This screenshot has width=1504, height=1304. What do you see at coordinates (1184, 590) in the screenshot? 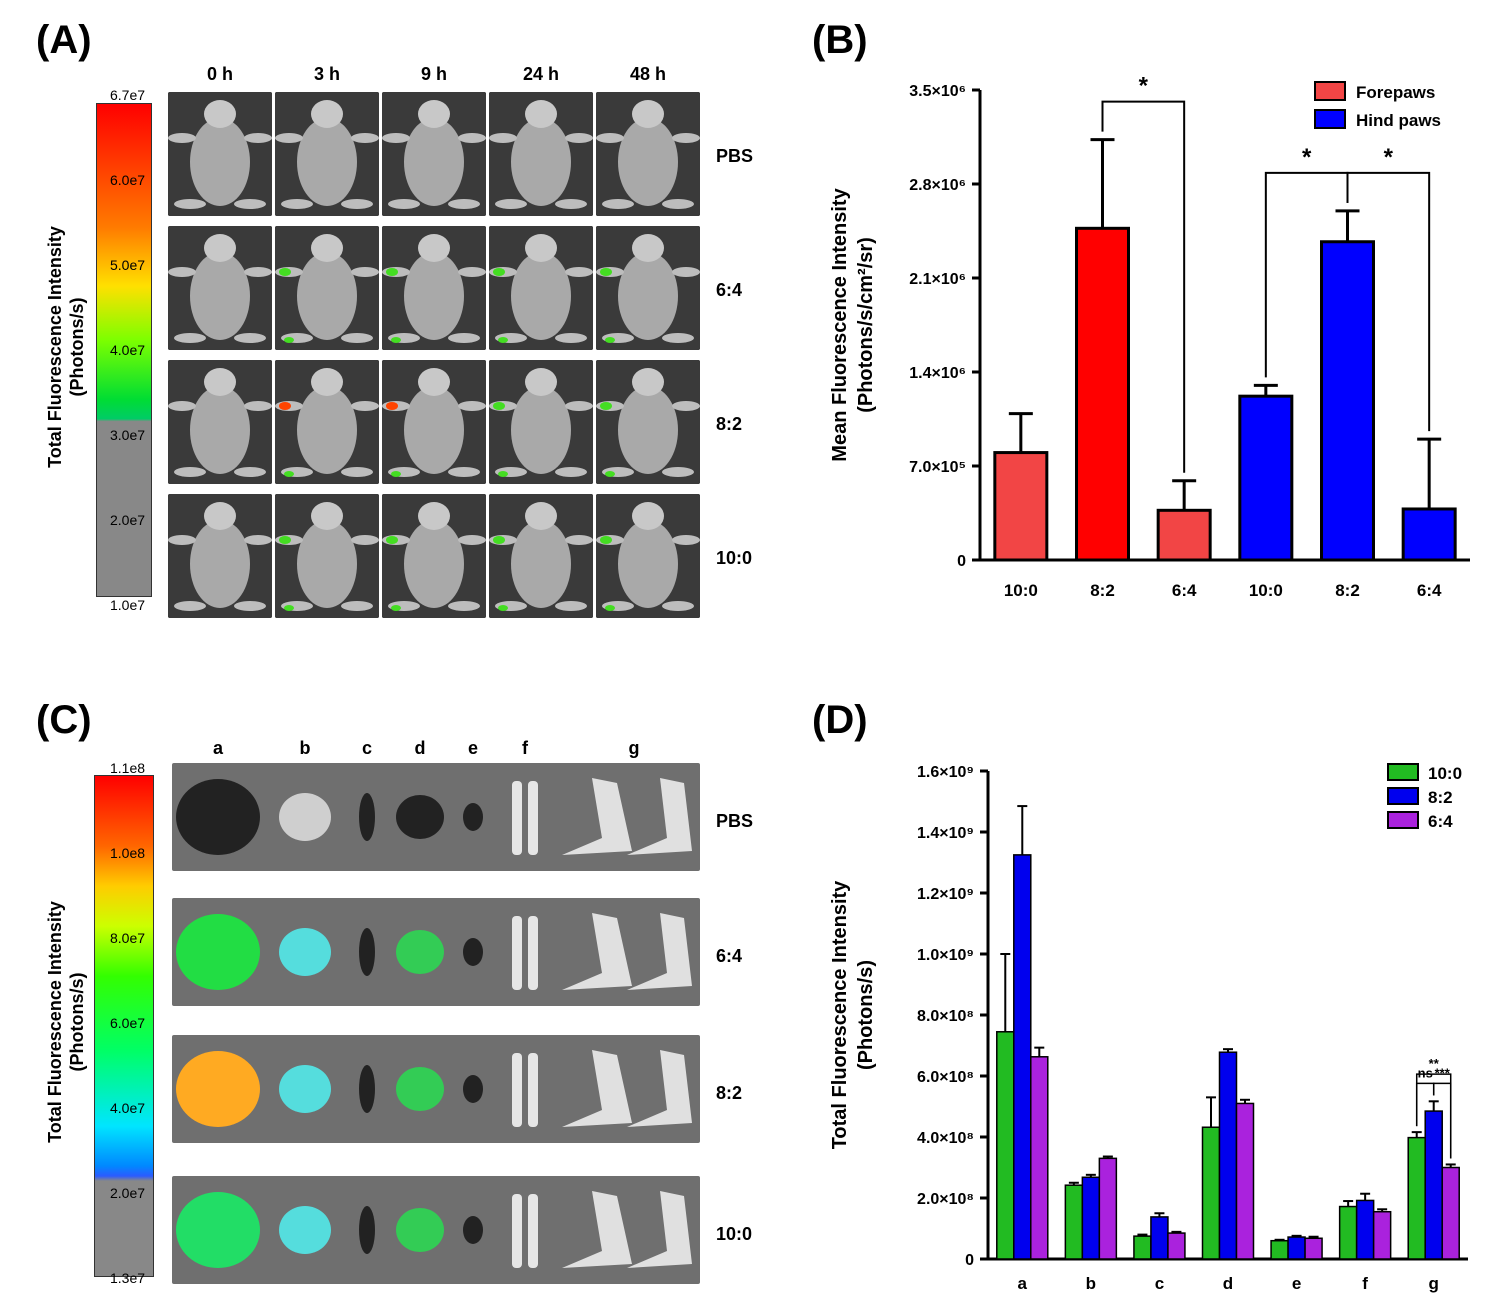
I see `x-tick-label: 6:4` at bounding box center [1184, 590].